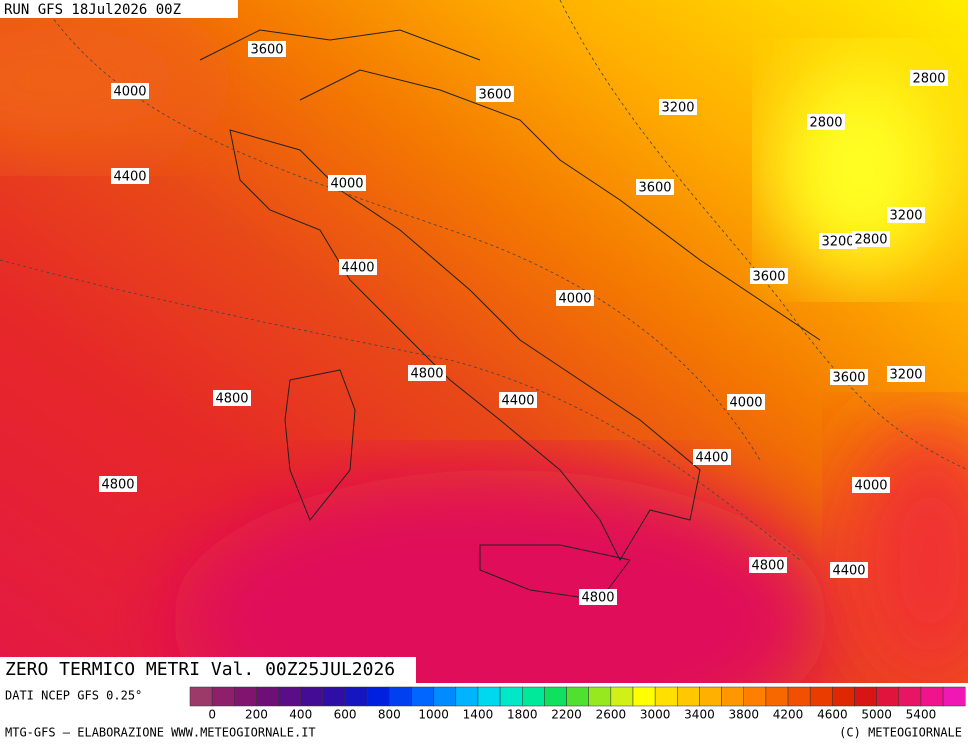 The image size is (968, 745). I want to click on colorbar-label: 5400, so click(921, 715).